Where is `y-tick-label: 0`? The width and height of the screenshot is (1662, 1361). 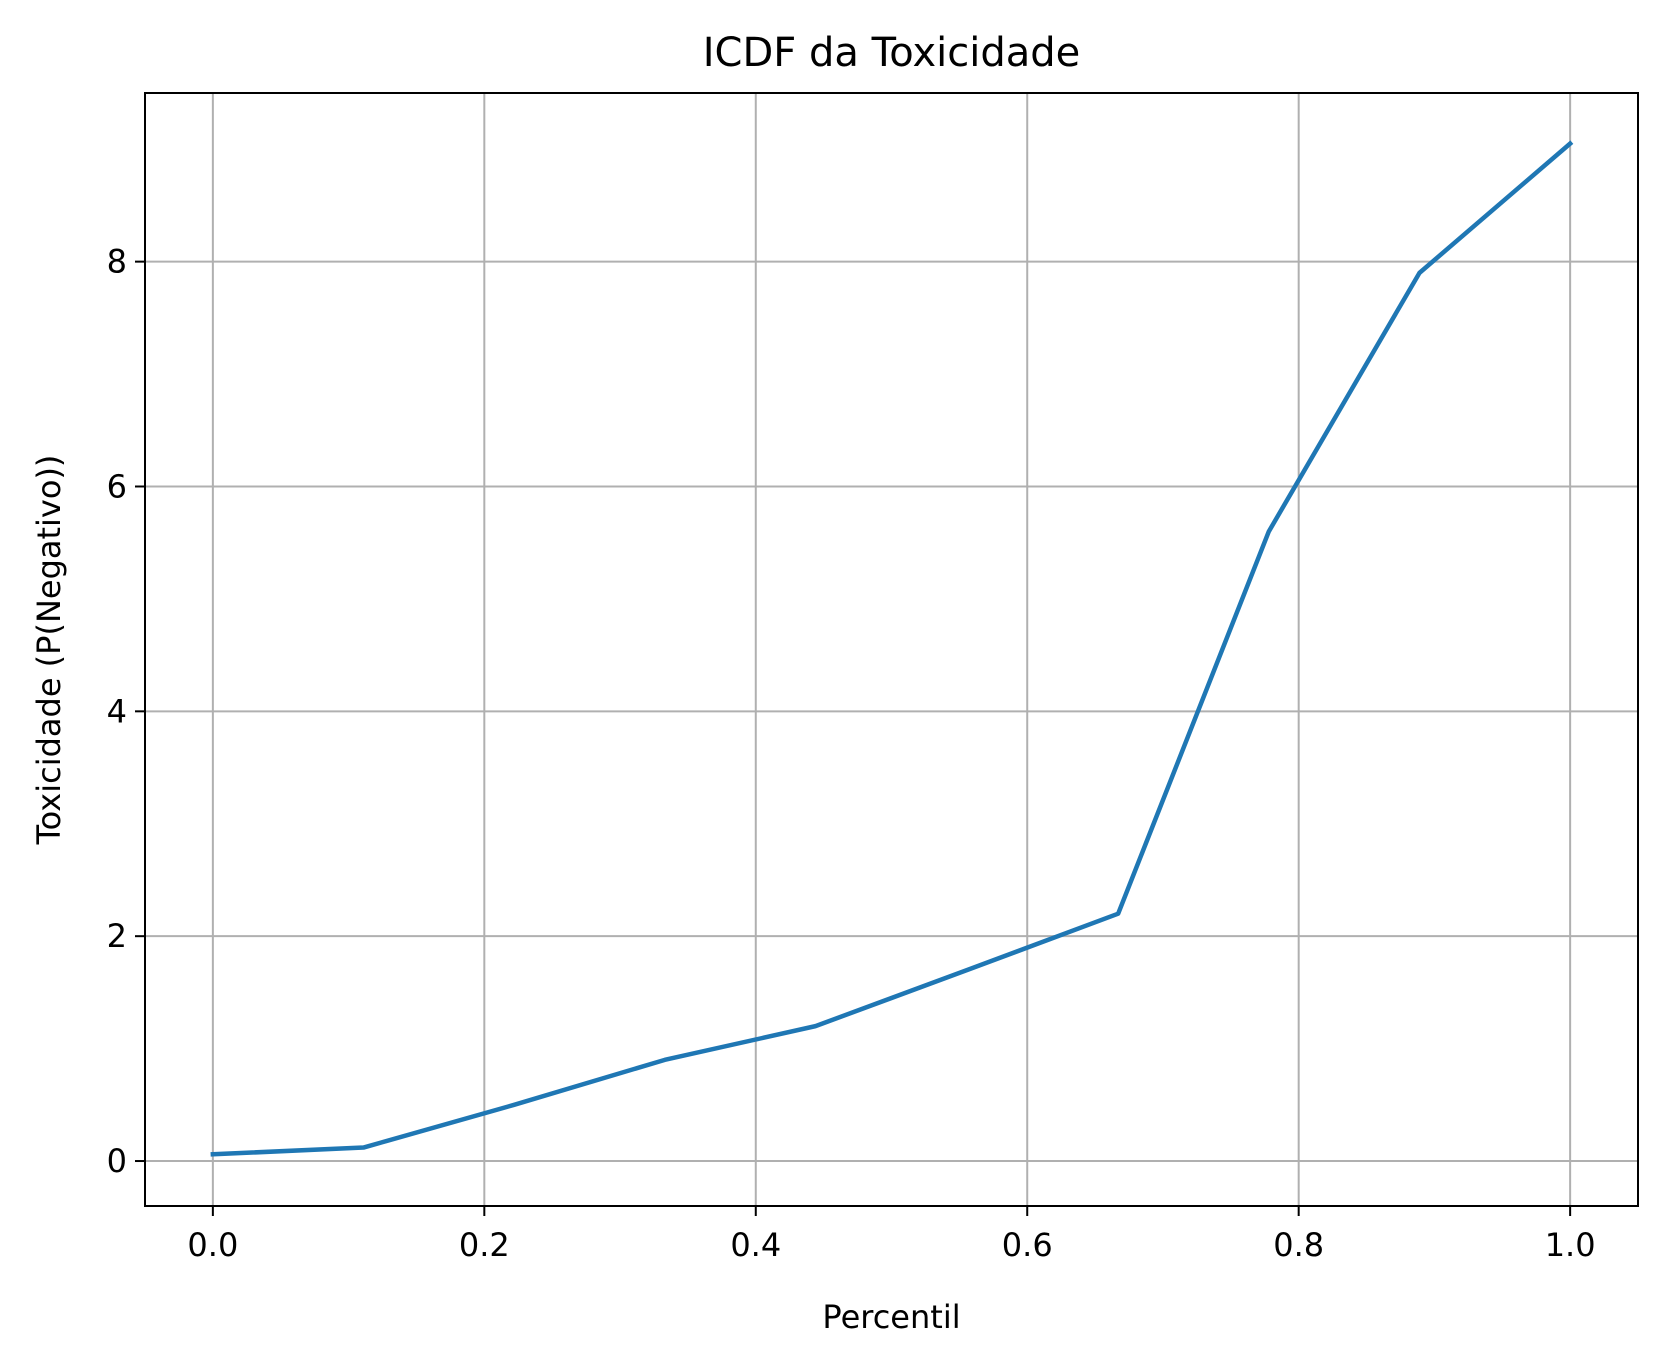
y-tick-label: 0 is located at coordinates (117, 1161).